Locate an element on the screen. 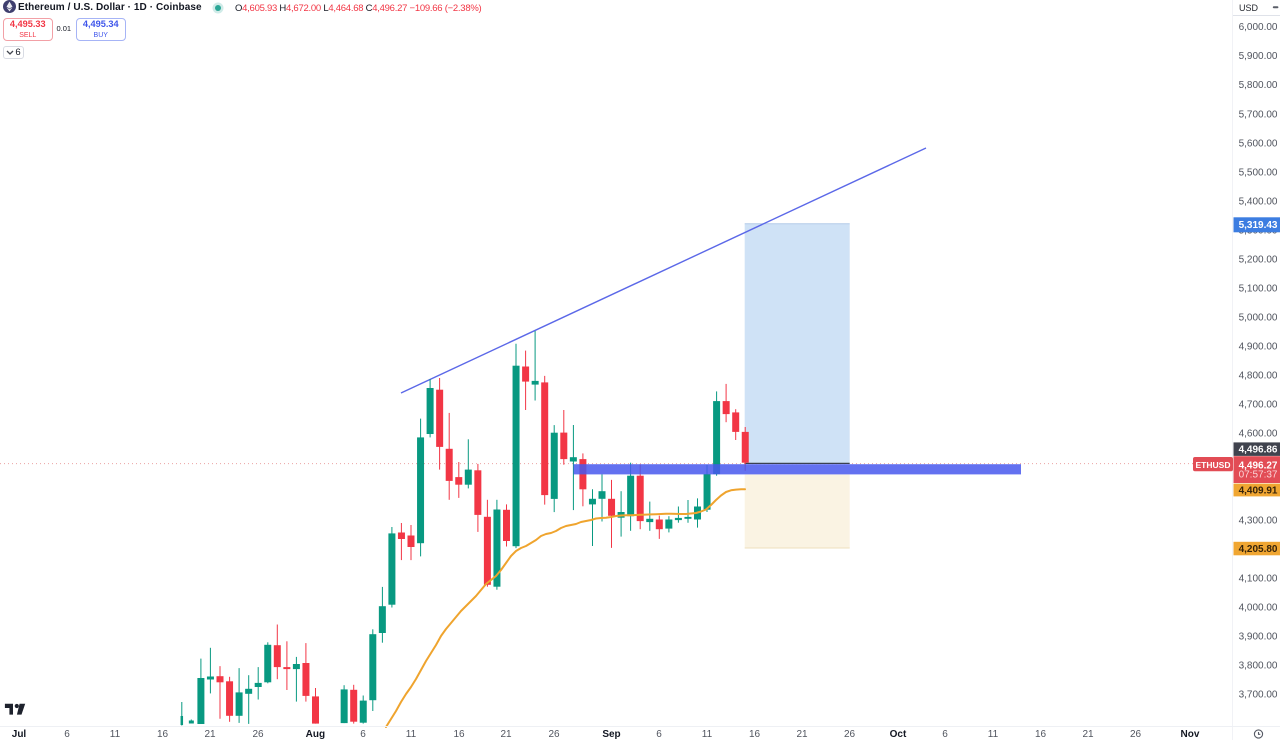 The height and width of the screenshot is (740, 1280). svg-text: 4,100.00 is located at coordinates (1258, 579).